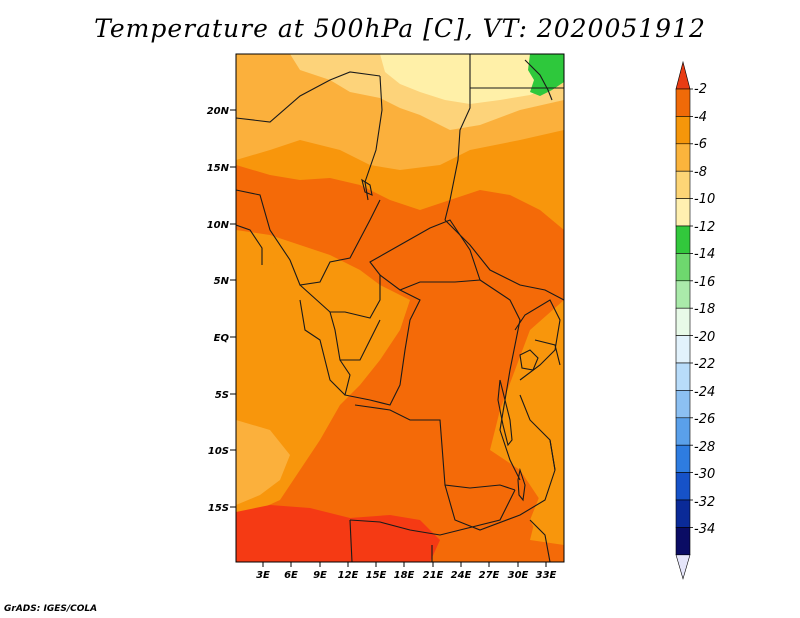 Image resolution: width=800 pixels, height=618 pixels. I want to click on colorbar-label: -16, so click(704, 282).